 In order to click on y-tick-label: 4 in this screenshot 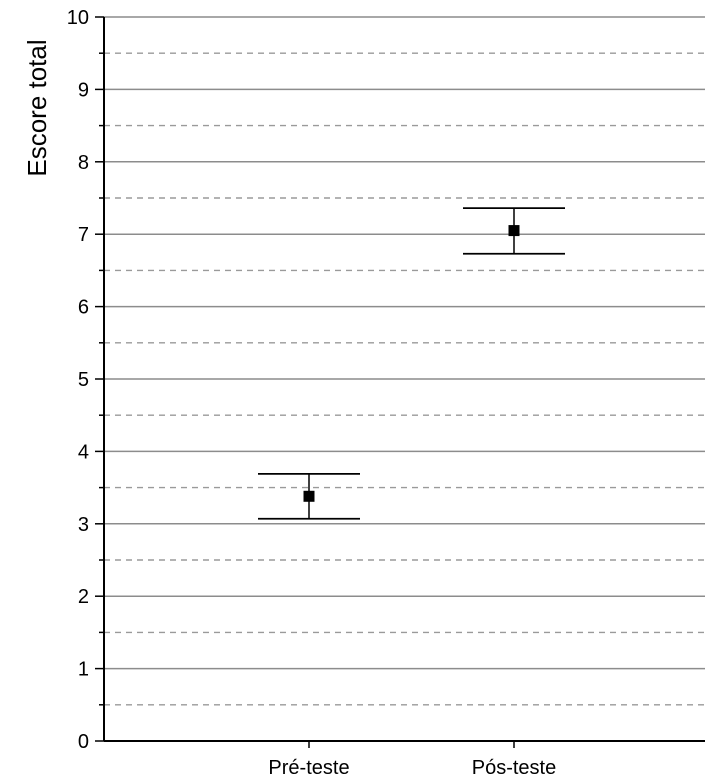, I will do `click(83, 452)`.